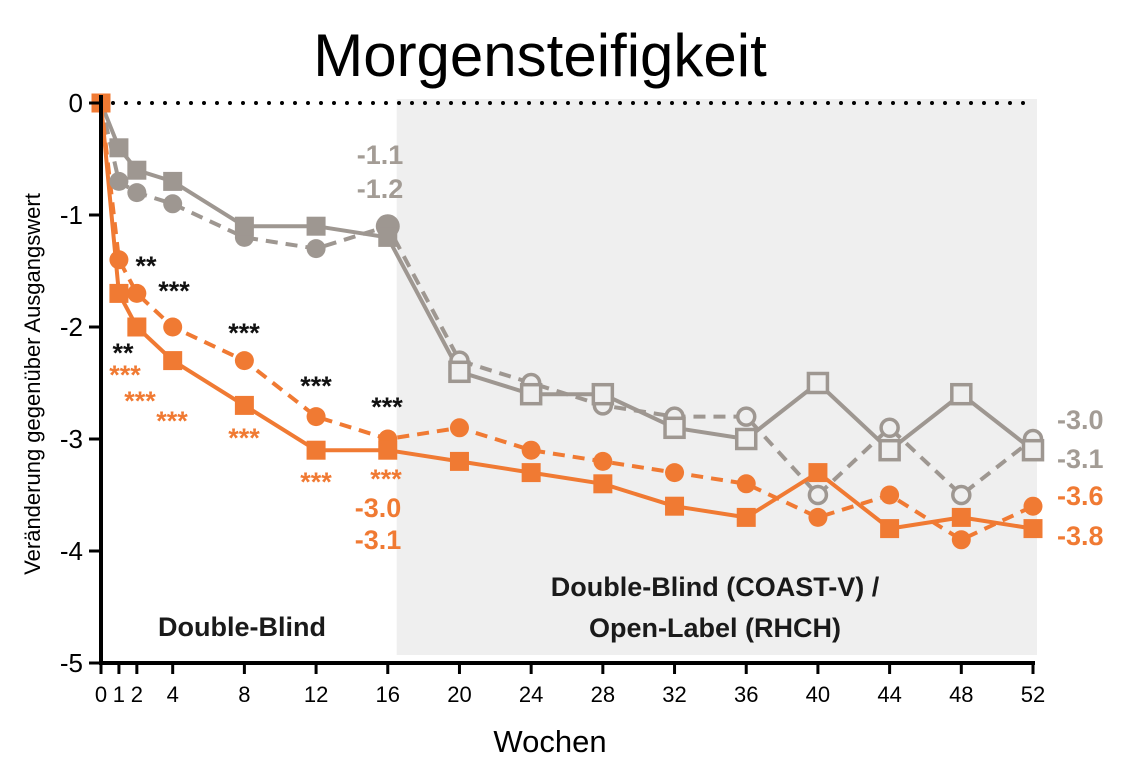 The height and width of the screenshot is (768, 1130). I want to click on value-label-week52-orange-2: -3.8, so click(1080, 536).